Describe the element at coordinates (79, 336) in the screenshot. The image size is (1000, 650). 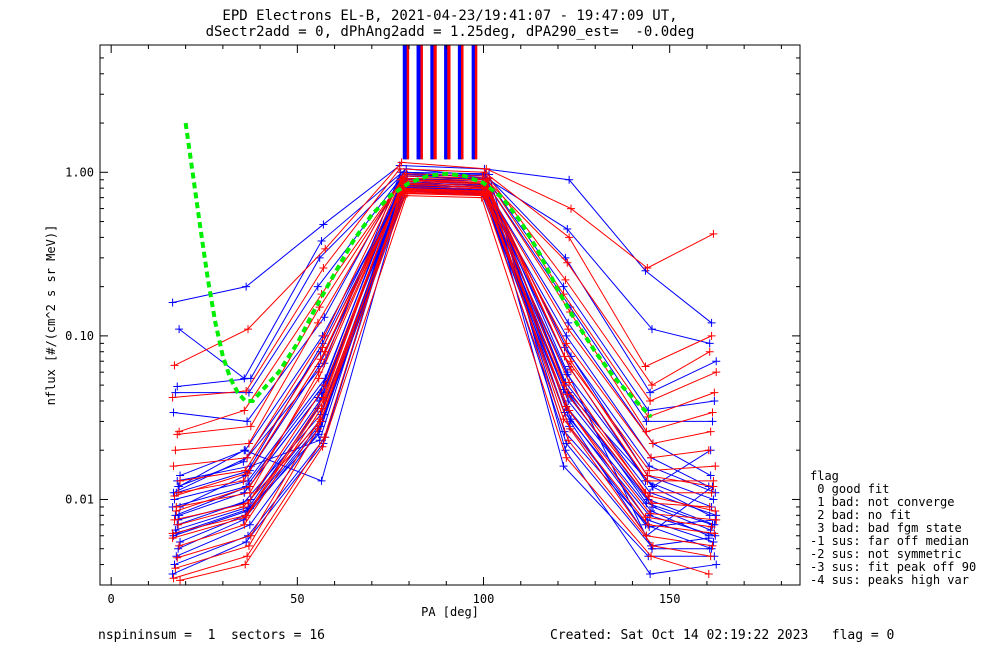
I see `y-tick-label: 0.10` at that location.